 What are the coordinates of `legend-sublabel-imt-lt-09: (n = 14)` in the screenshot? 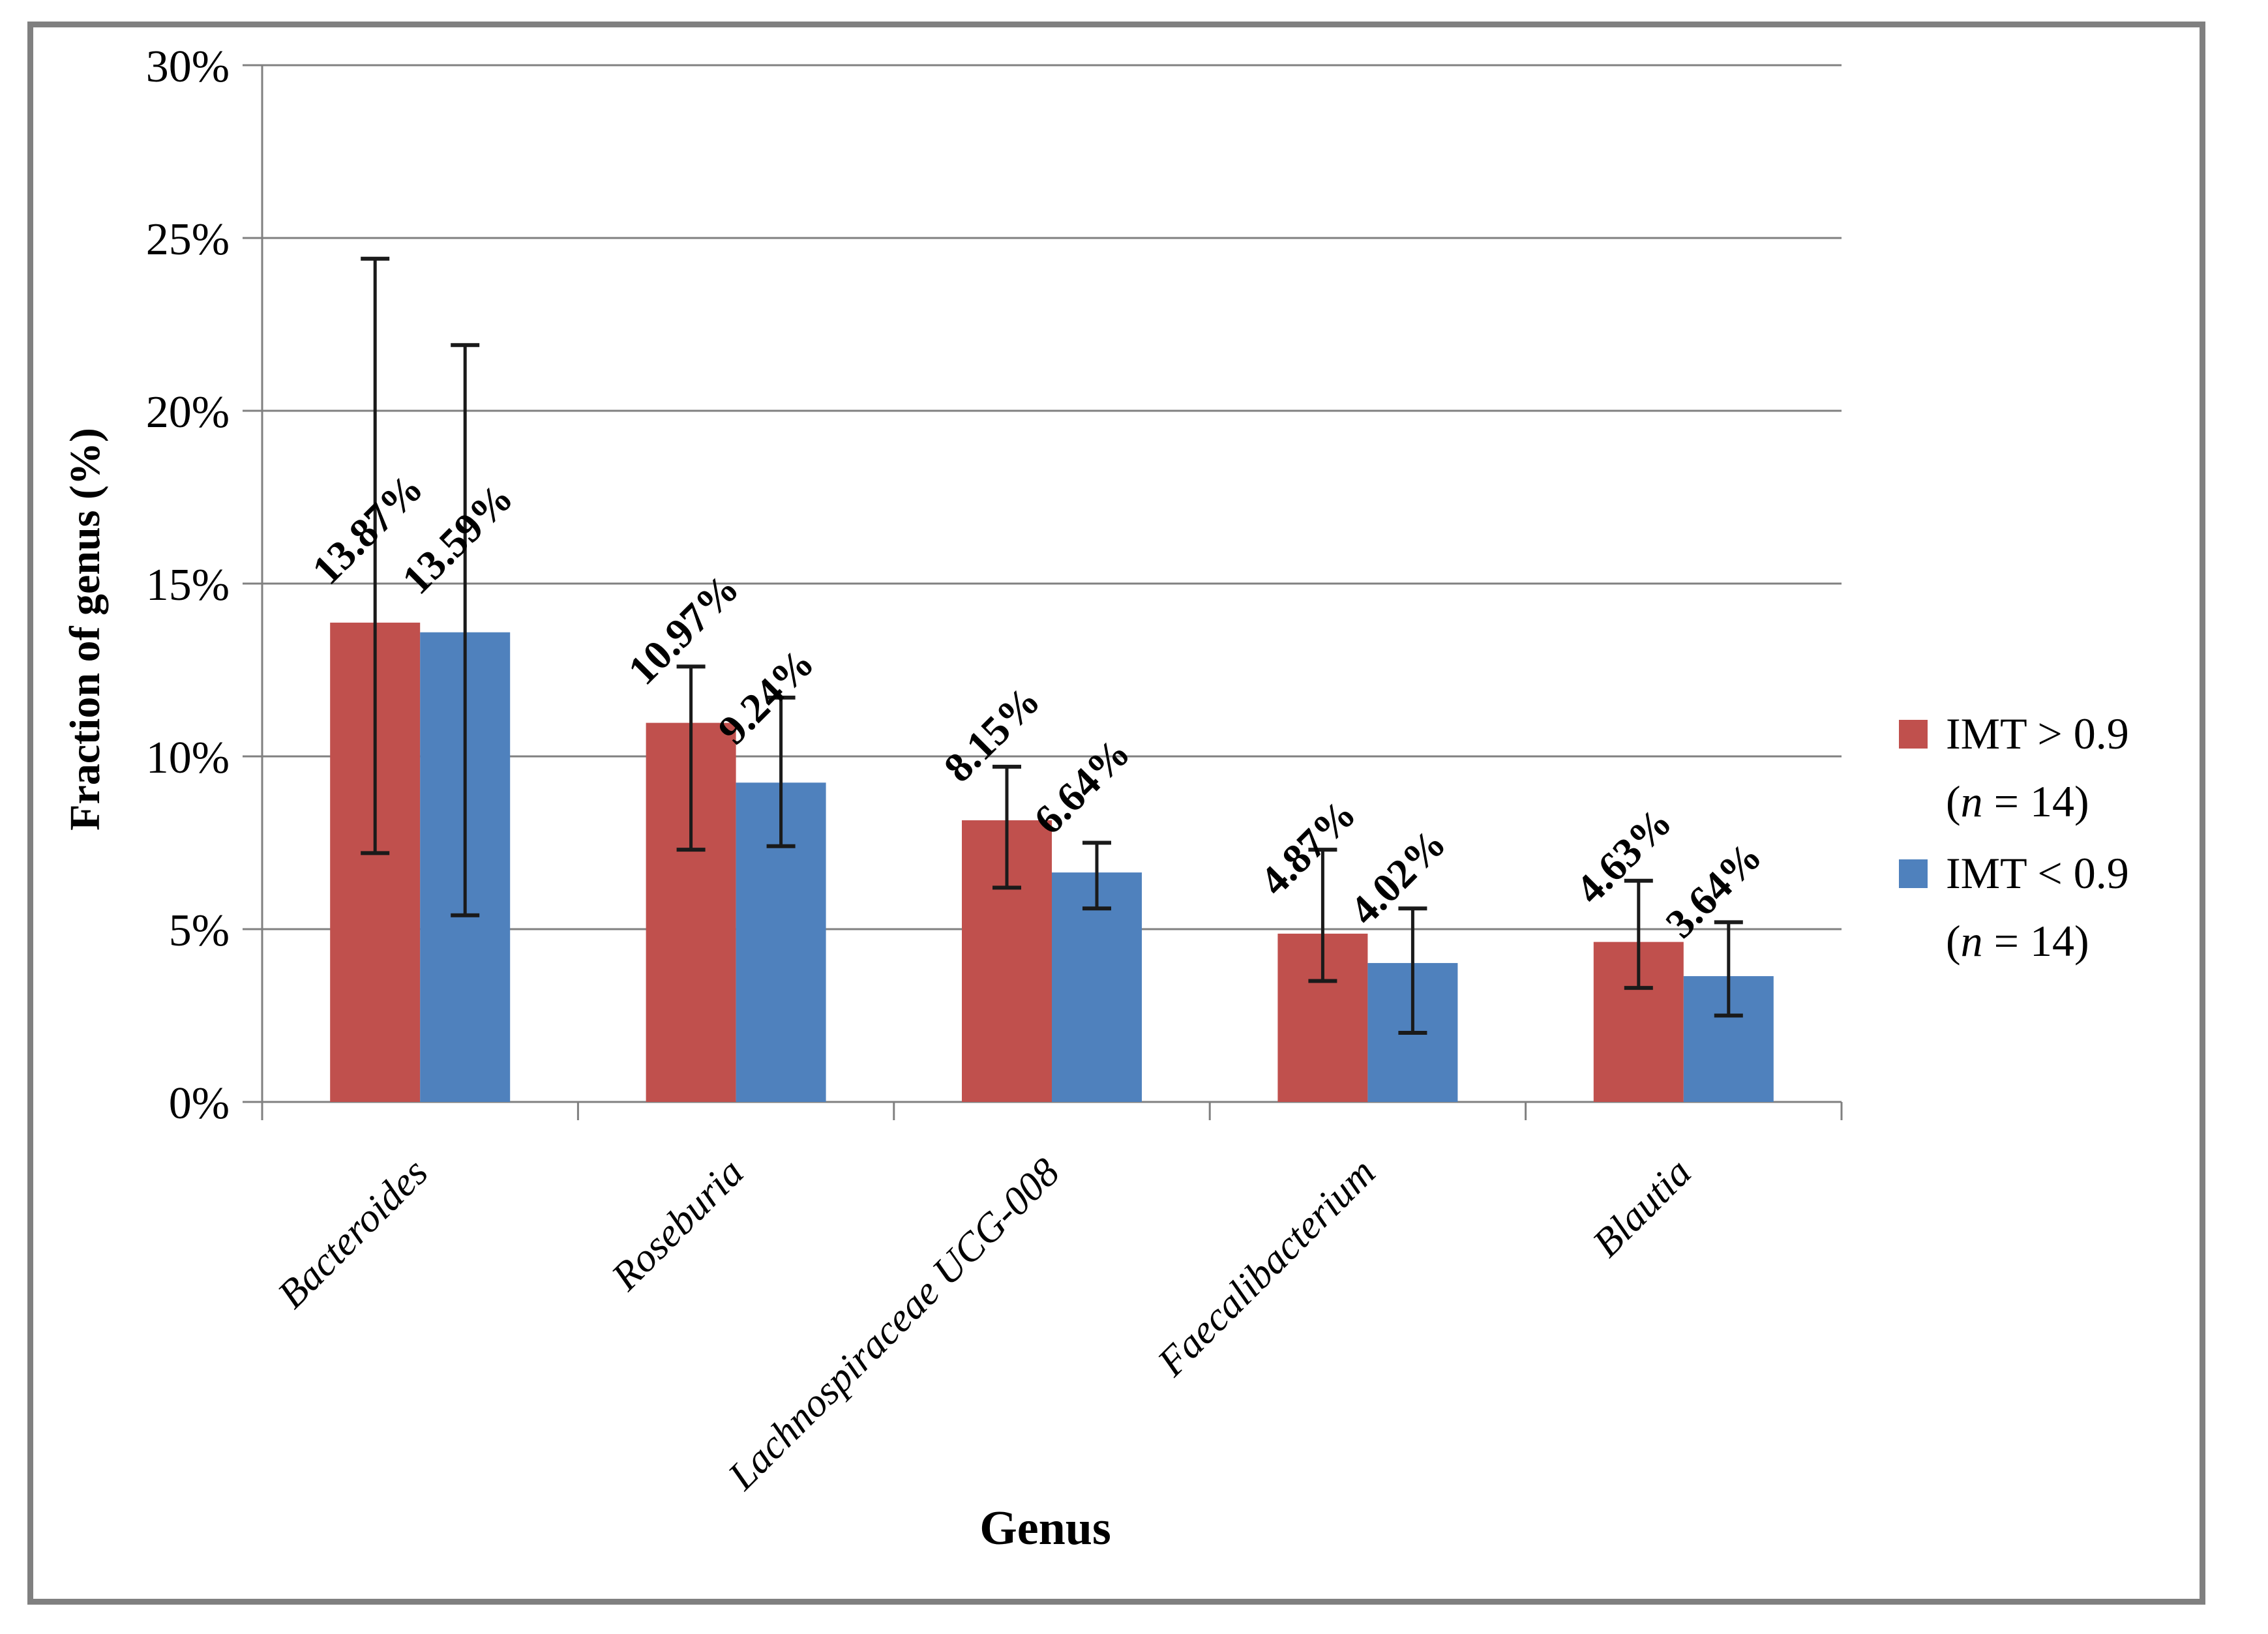 It's located at (2017, 941).